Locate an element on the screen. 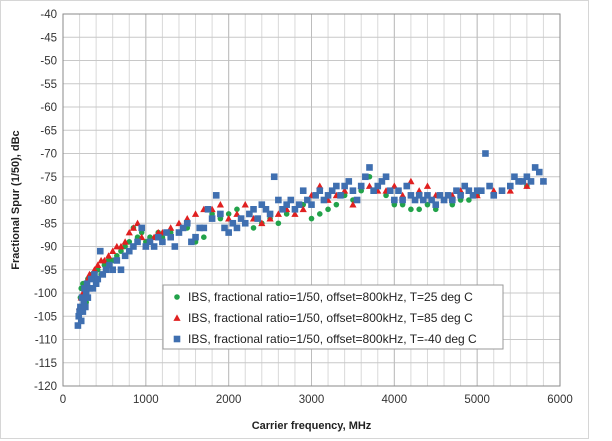 The image size is (612, 441). y-tick-label: -115 is located at coordinates (46, 364).